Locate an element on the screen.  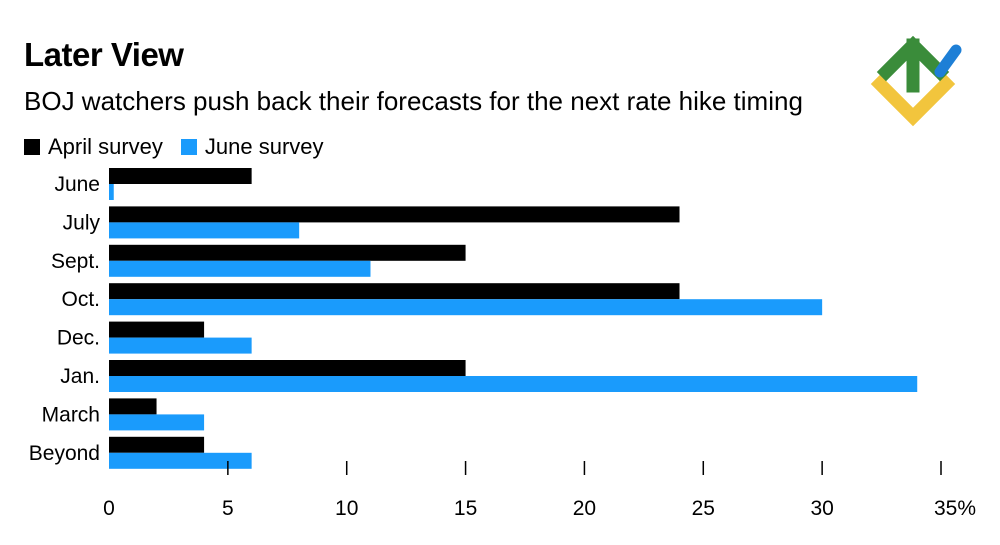
legend-item-june: June survey is located at coordinates (252, 147).